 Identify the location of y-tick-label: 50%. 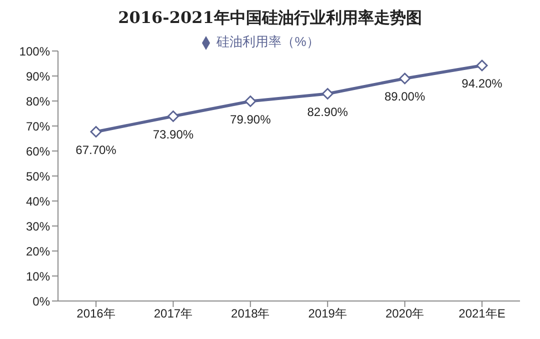
(38, 176).